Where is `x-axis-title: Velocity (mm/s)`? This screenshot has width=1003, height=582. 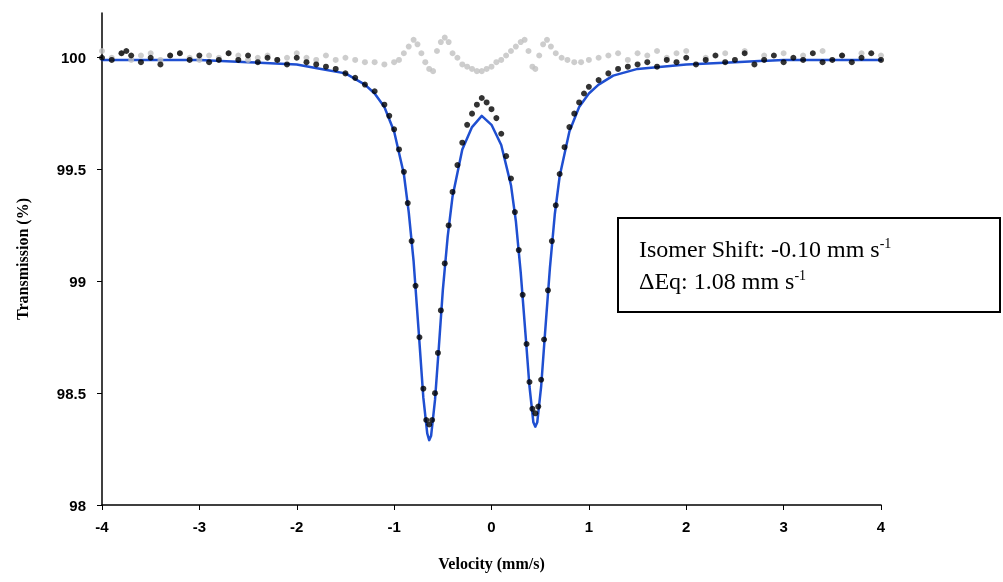
x-axis-title: Velocity (mm/s) is located at coordinates (491, 563).